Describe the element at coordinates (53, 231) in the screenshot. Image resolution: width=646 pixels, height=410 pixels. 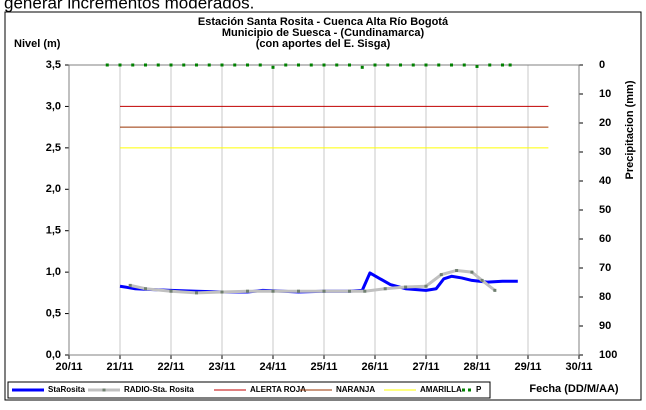
I see `y-tick-label: 1,5` at that location.